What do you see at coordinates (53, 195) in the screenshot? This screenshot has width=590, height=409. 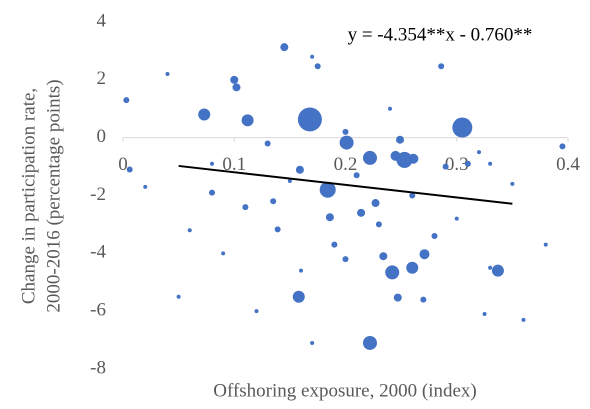 I see `y-axis-label: 2000-2016 (percentage points)` at bounding box center [53, 195].